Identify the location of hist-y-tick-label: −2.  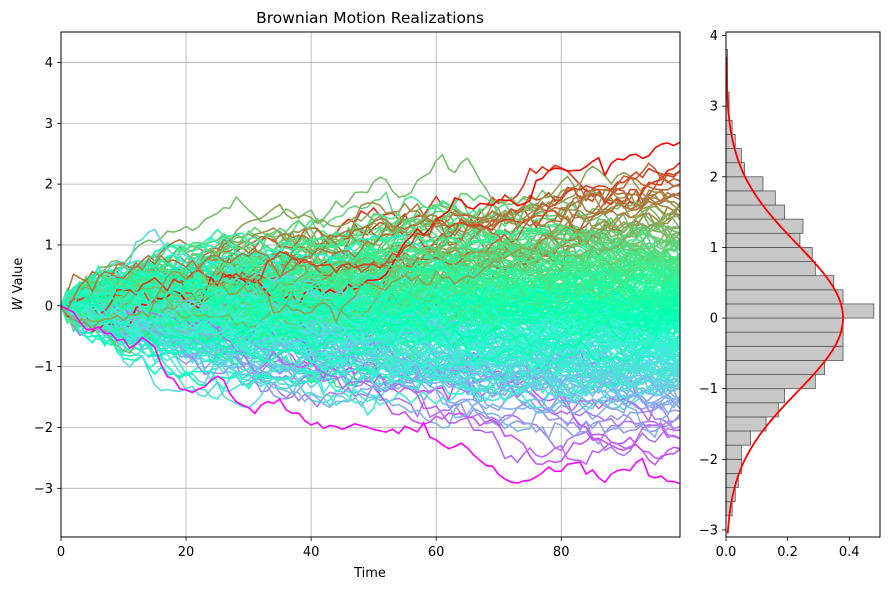
(708, 460).